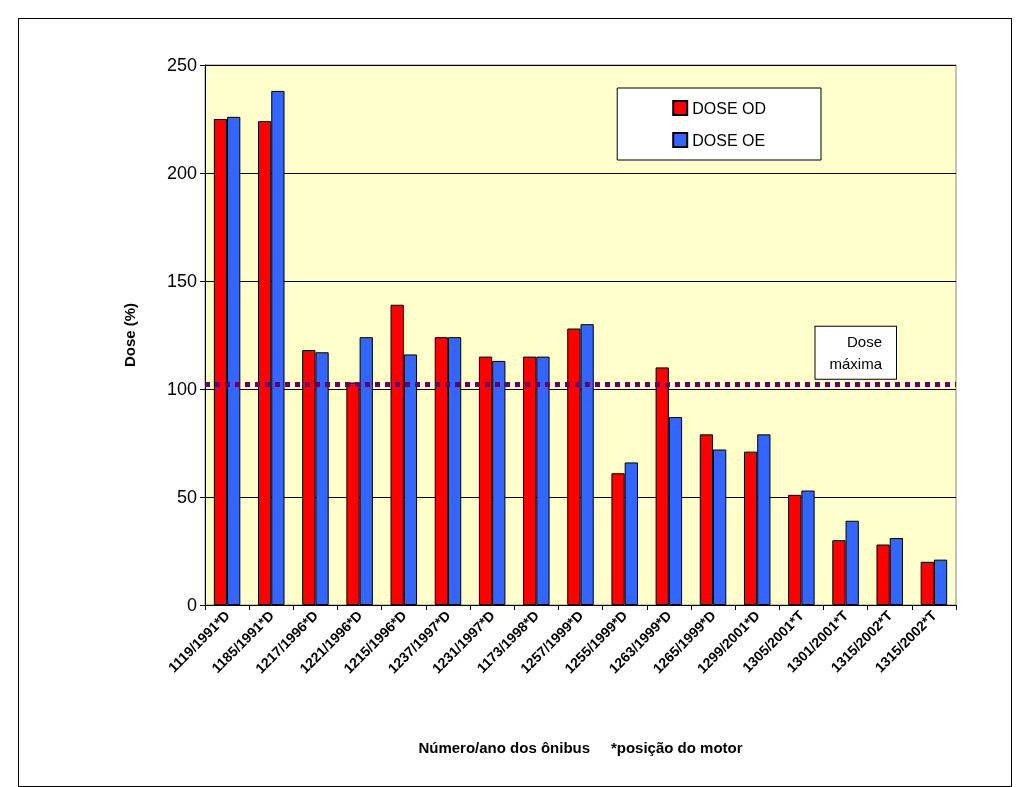  Describe the element at coordinates (580, 747) in the screenshot. I see `x-axis-title: Número/ano dos ônibus *posição do motor` at that location.